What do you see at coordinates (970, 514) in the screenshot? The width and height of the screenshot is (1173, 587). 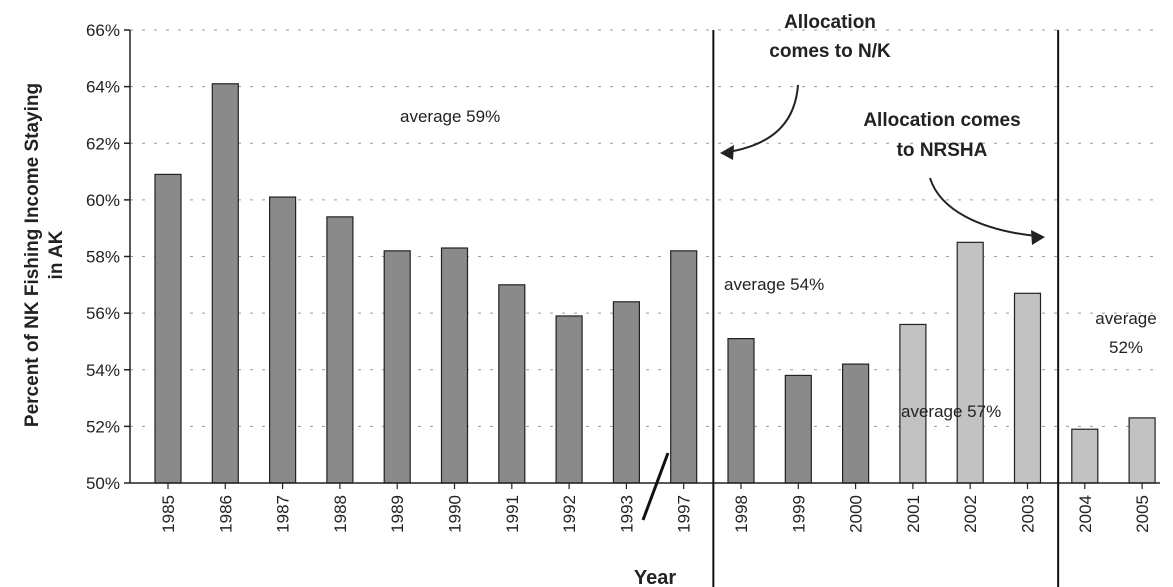 I see `x-tick-label-2002: 2002` at bounding box center [970, 514].